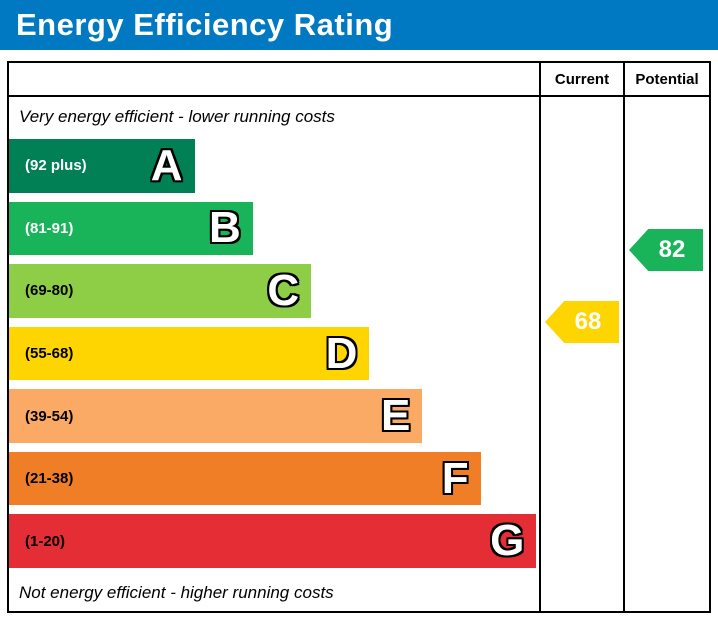 The image size is (718, 619). I want to click on band-row-c: (69-80) C, so click(274, 291).